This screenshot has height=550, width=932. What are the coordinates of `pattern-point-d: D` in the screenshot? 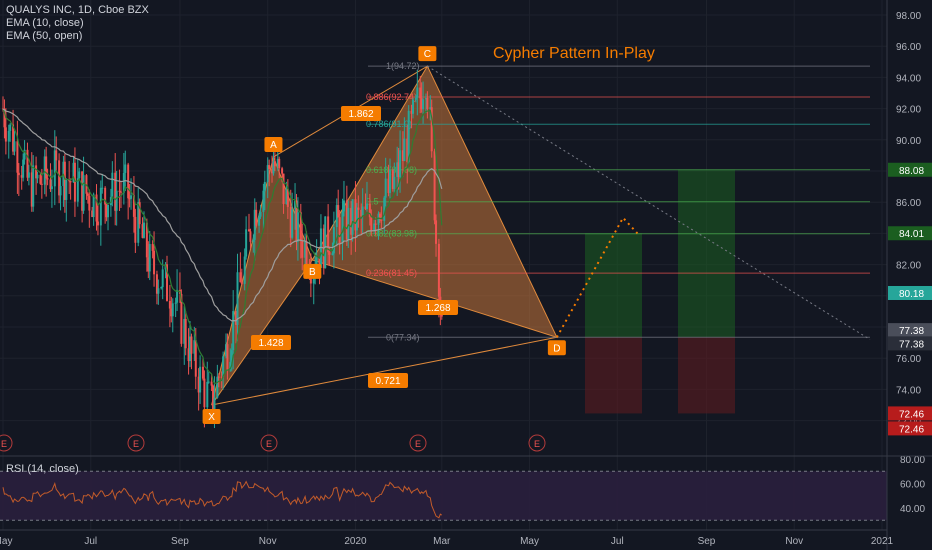 It's located at (556, 348).